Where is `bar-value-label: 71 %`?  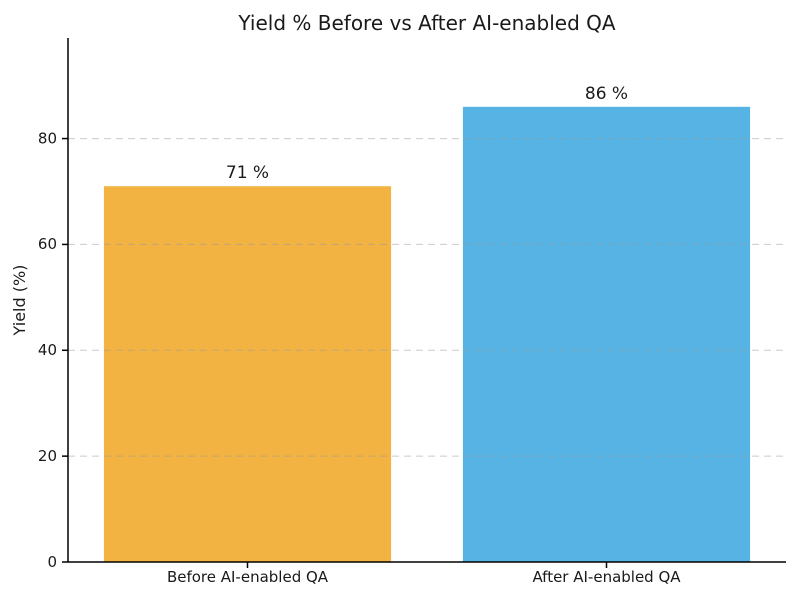
bar-value-label: 71 % is located at coordinates (247, 173).